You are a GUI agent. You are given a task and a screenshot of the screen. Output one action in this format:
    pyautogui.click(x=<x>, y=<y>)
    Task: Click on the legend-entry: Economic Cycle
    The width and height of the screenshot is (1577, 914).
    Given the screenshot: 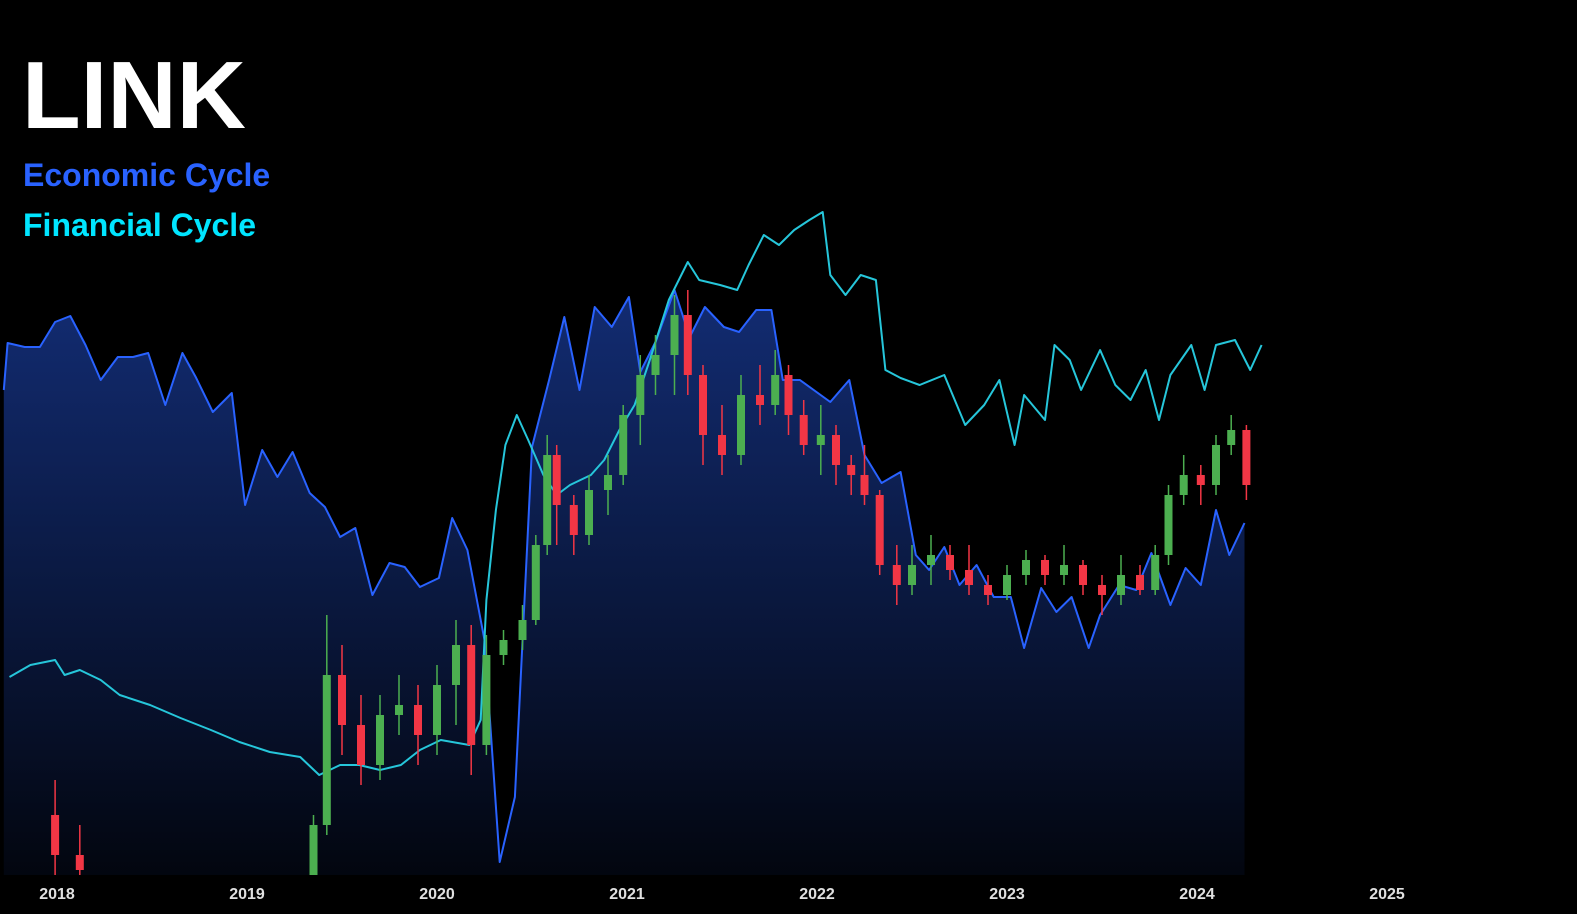 What is the action you would take?
    pyautogui.click(x=146, y=175)
    